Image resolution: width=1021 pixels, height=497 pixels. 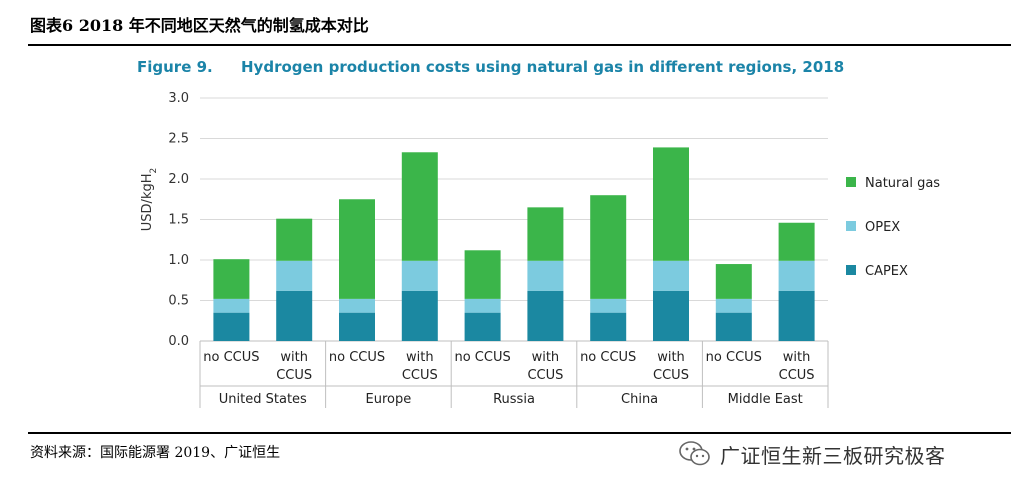 I want to click on legend-swatch-capex, so click(x=851, y=270).